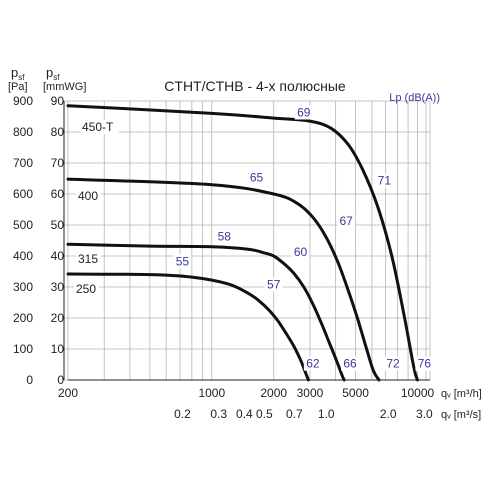  What do you see at coordinates (23, 287) in the screenshot?
I see `y-left-tick-label: 300` at bounding box center [23, 287].